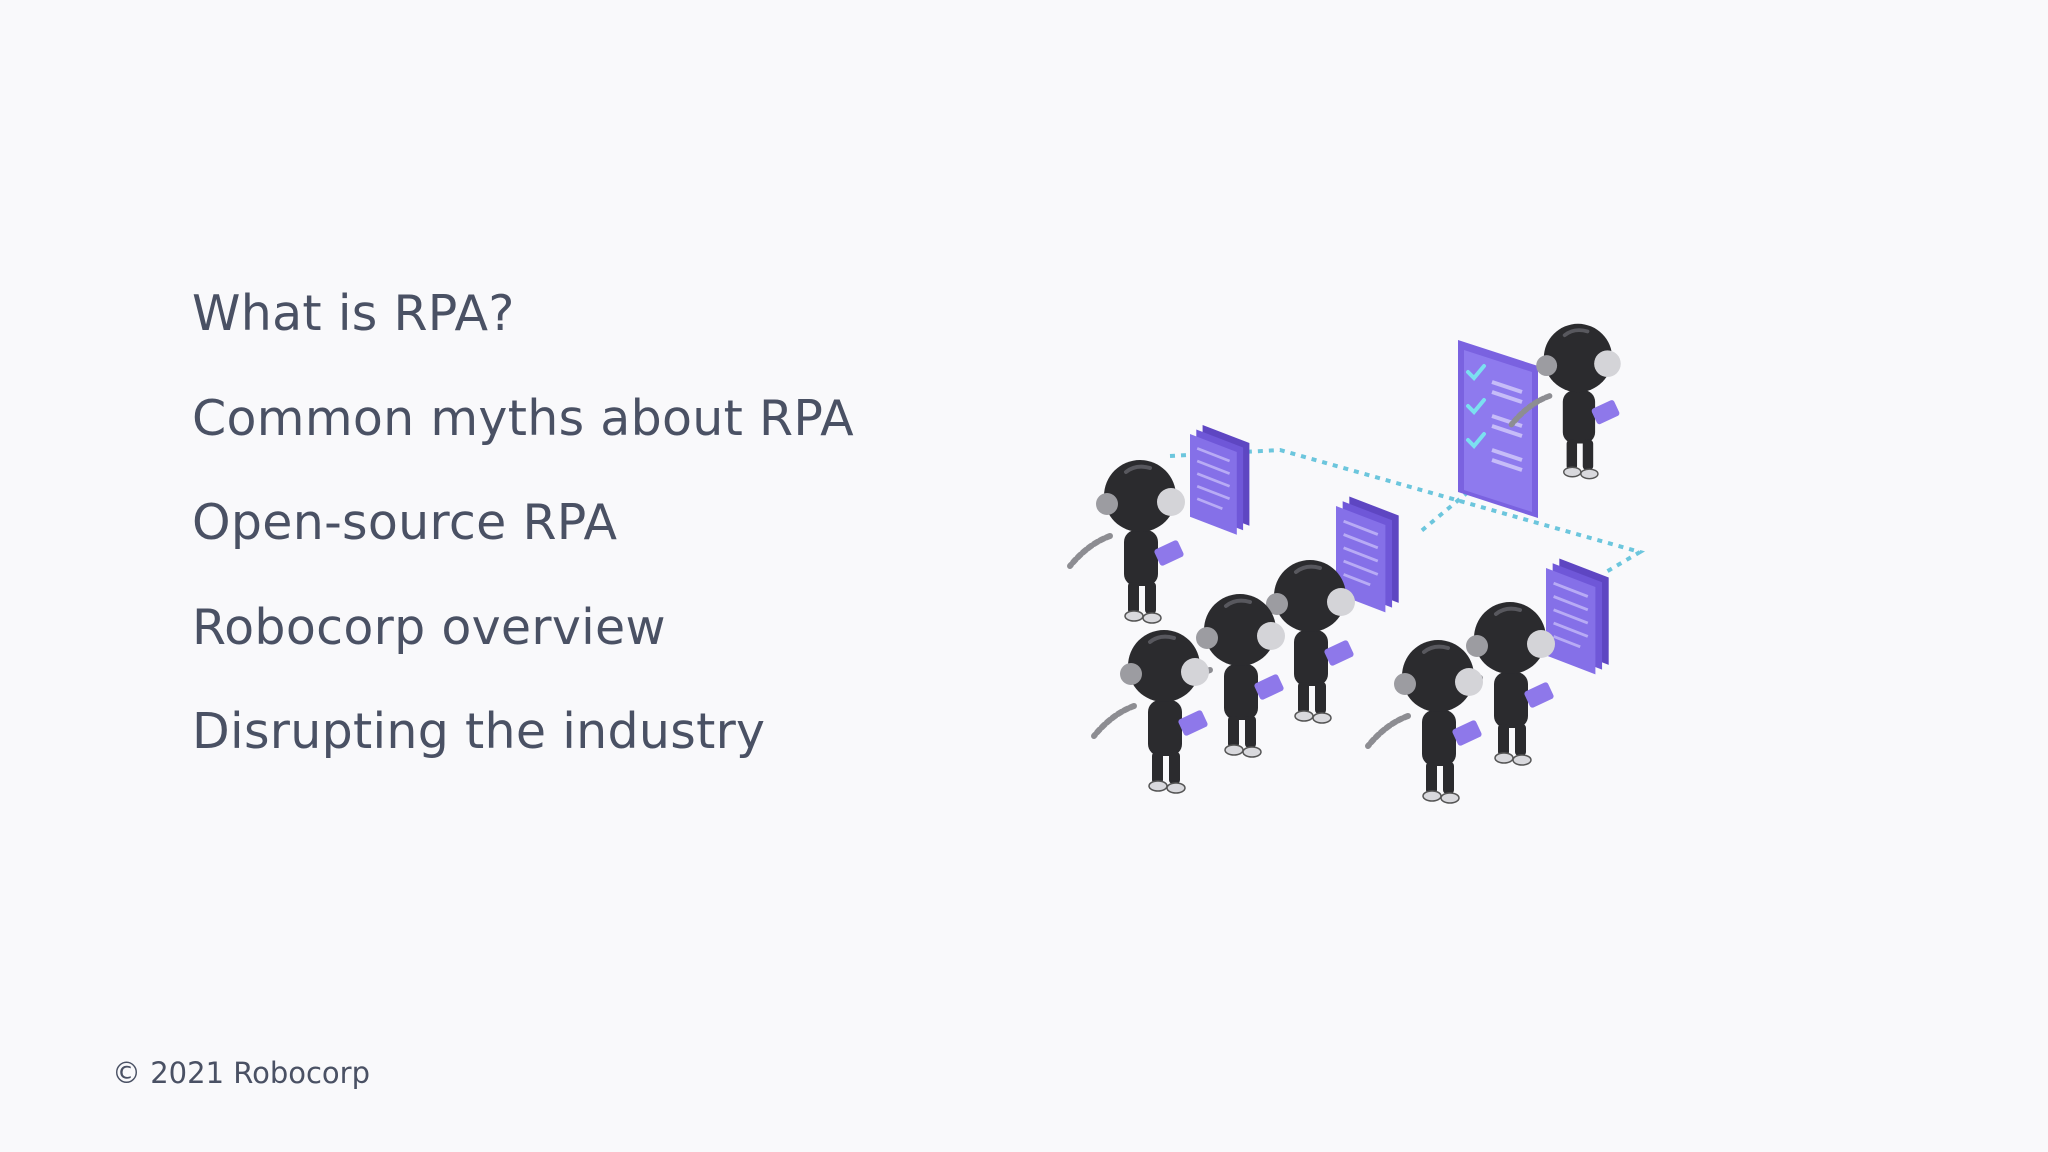  Describe the element at coordinates (429, 627) in the screenshot. I see `agenda-item-robocorp-overview: Robocorp overview` at that location.